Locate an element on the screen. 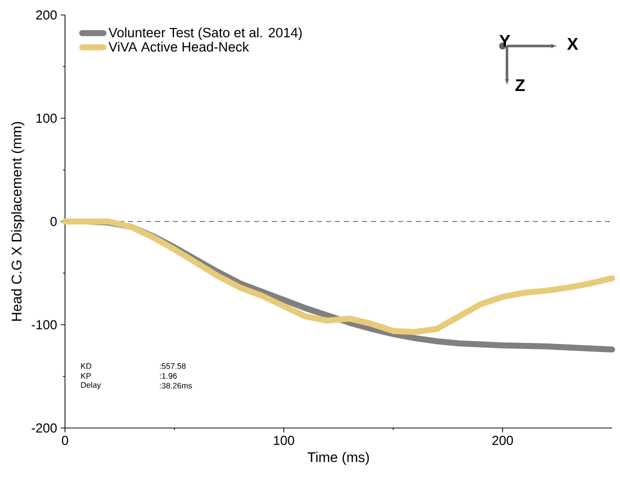  annotation: Delay is located at coordinates (91, 386).